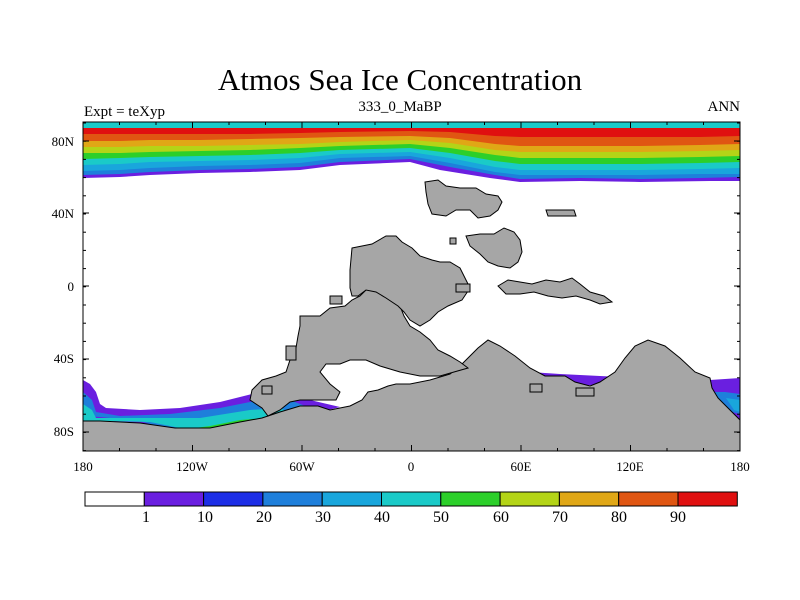 This screenshot has height=600, width=800. What do you see at coordinates (205, 517) in the screenshot?
I see `colorbar-label: 10` at bounding box center [205, 517].